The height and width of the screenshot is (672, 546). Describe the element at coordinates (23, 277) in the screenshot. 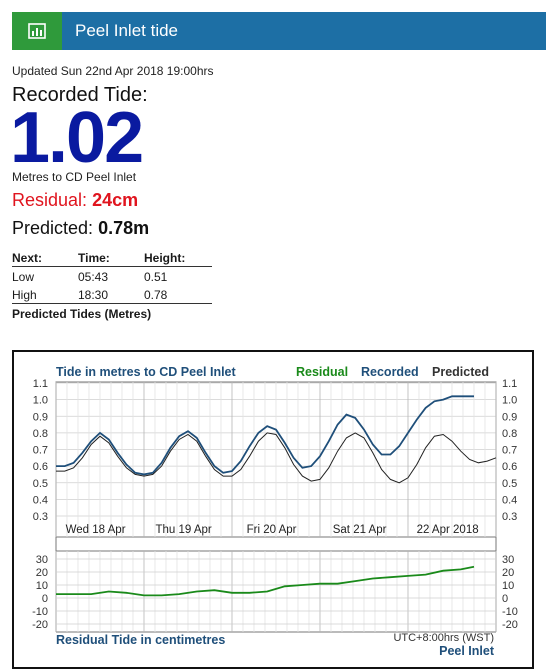

I see `tide-type: Low` at that location.